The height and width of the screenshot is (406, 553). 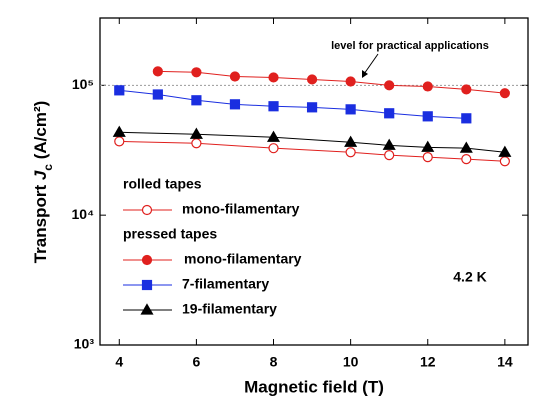 What do you see at coordinates (229, 309) in the screenshot?
I see `legend-label: 19-filamentary` at bounding box center [229, 309].